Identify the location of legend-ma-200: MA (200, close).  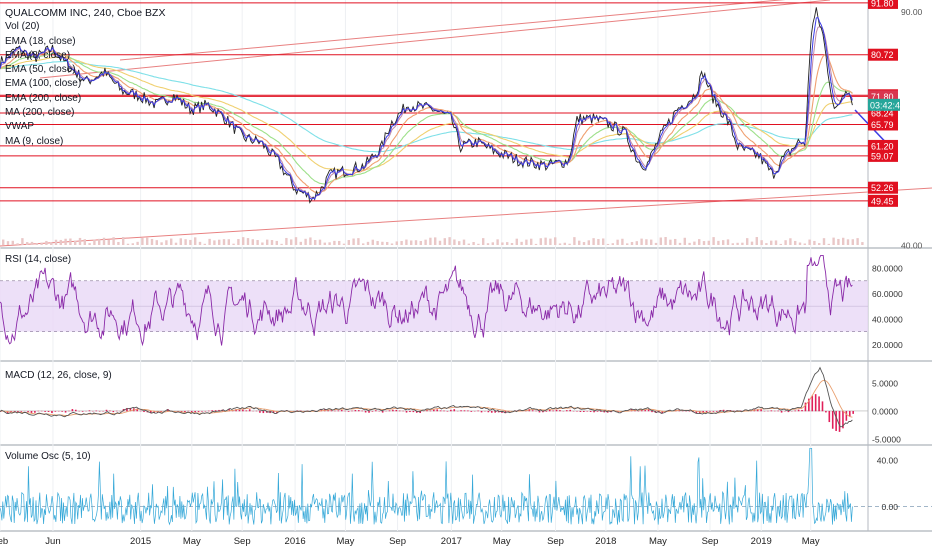
(40, 113).